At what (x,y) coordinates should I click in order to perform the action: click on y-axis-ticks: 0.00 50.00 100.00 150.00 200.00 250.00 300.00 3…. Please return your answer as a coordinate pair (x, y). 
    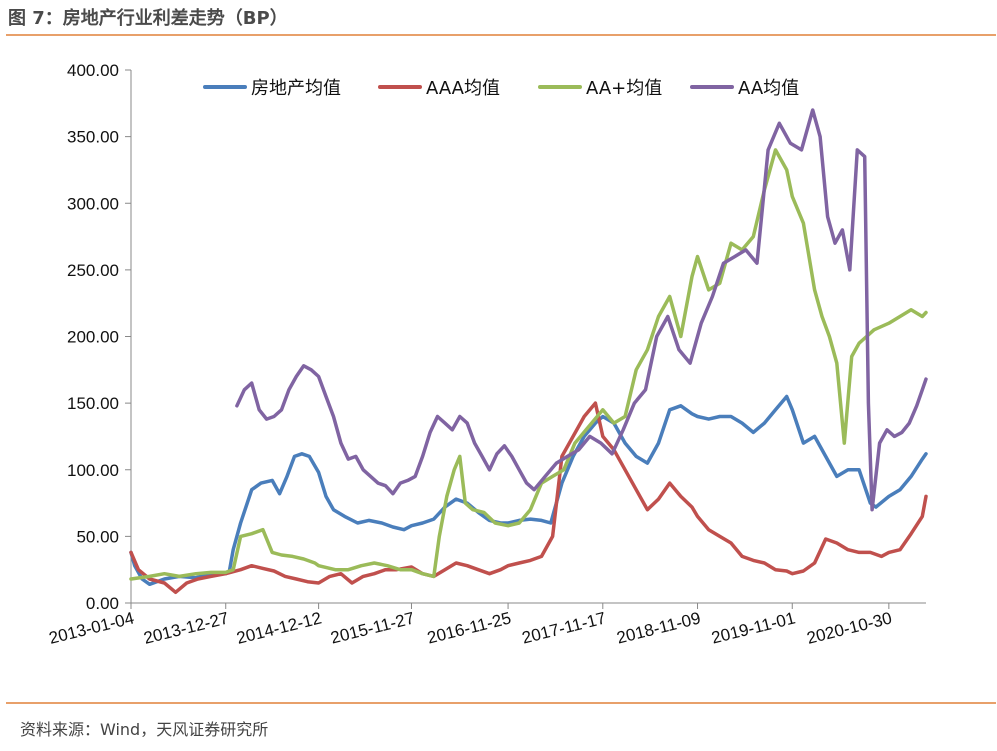
    Looking at the image, I should click on (99, 337).